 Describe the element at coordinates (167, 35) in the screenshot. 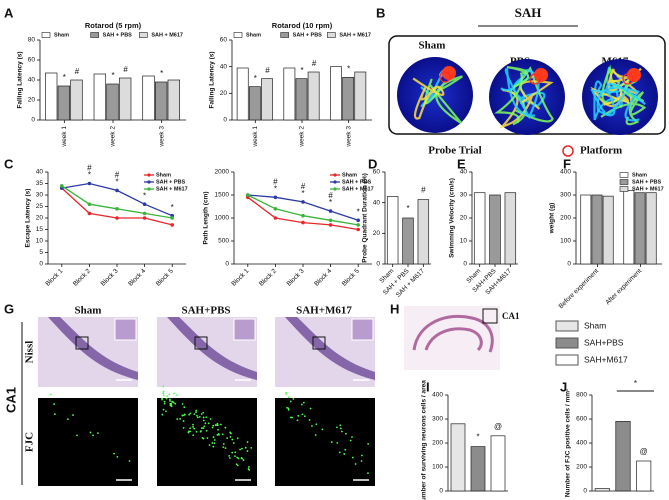

I see `legend-label: SAH + M617` at that location.